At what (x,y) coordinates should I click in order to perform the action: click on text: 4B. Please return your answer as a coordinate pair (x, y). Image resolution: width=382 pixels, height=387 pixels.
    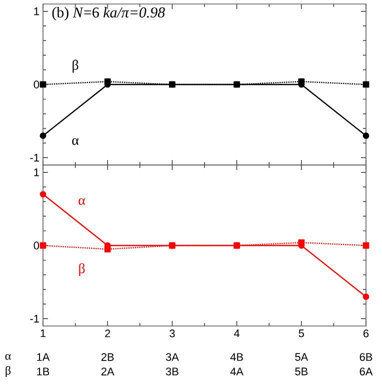
    Looking at the image, I should click on (236, 357).